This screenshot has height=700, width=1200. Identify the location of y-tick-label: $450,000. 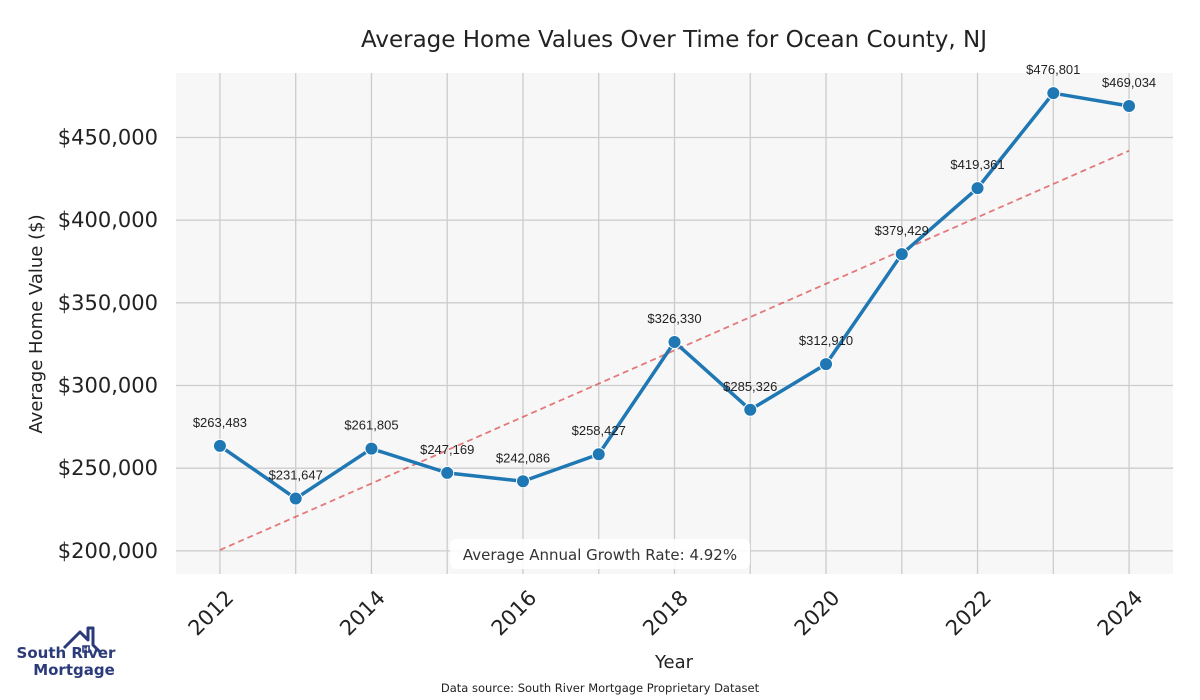
(108, 137).